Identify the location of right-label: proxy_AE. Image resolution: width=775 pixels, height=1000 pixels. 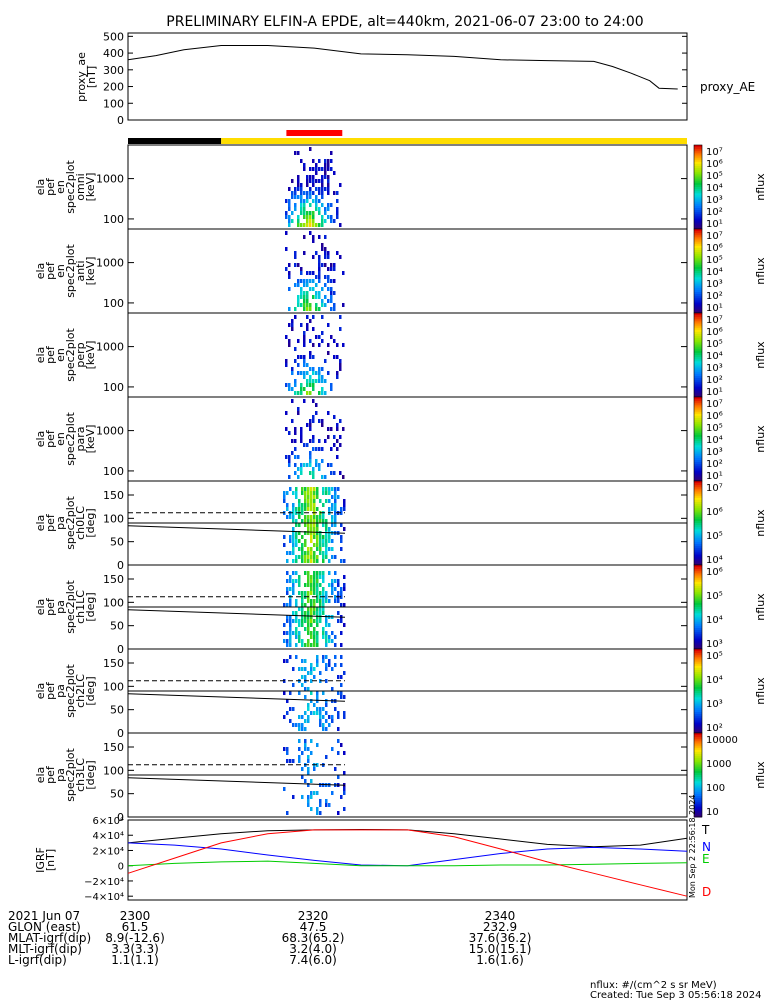
(727, 87).